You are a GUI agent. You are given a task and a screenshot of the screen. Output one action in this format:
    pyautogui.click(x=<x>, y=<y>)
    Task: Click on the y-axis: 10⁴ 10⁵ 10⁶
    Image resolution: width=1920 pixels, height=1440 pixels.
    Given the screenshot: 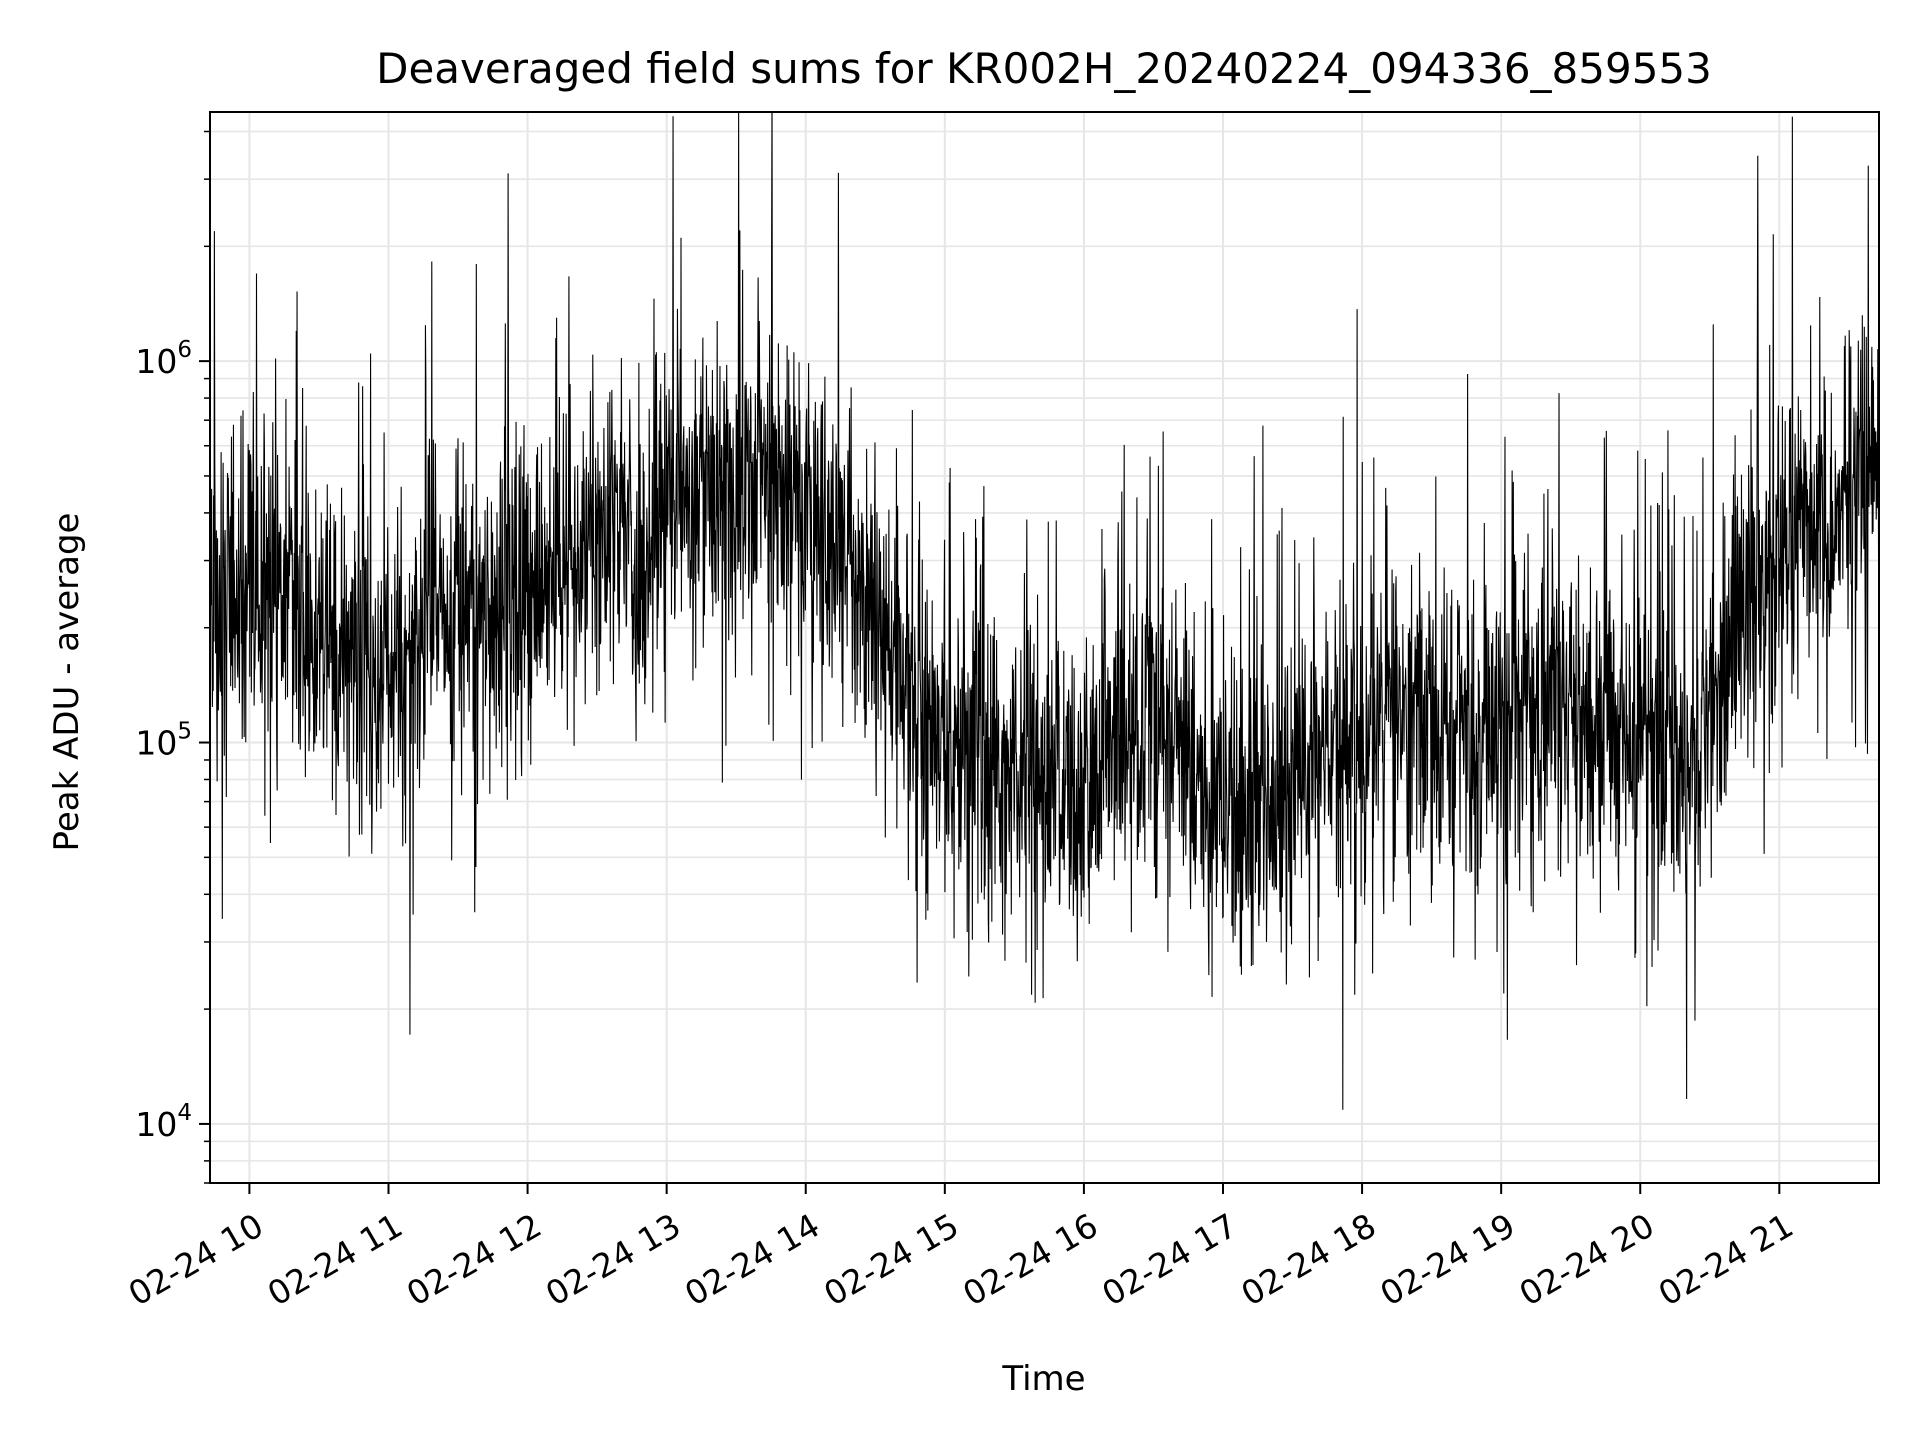 What is the action you would take?
    pyautogui.click(x=172, y=657)
    